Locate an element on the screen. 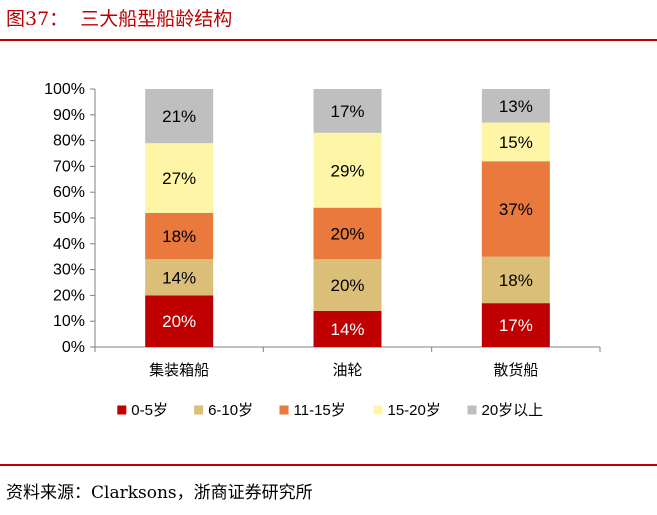 This screenshot has height=515, width=657. x-category-label: 集装箱船 is located at coordinates (179, 370).